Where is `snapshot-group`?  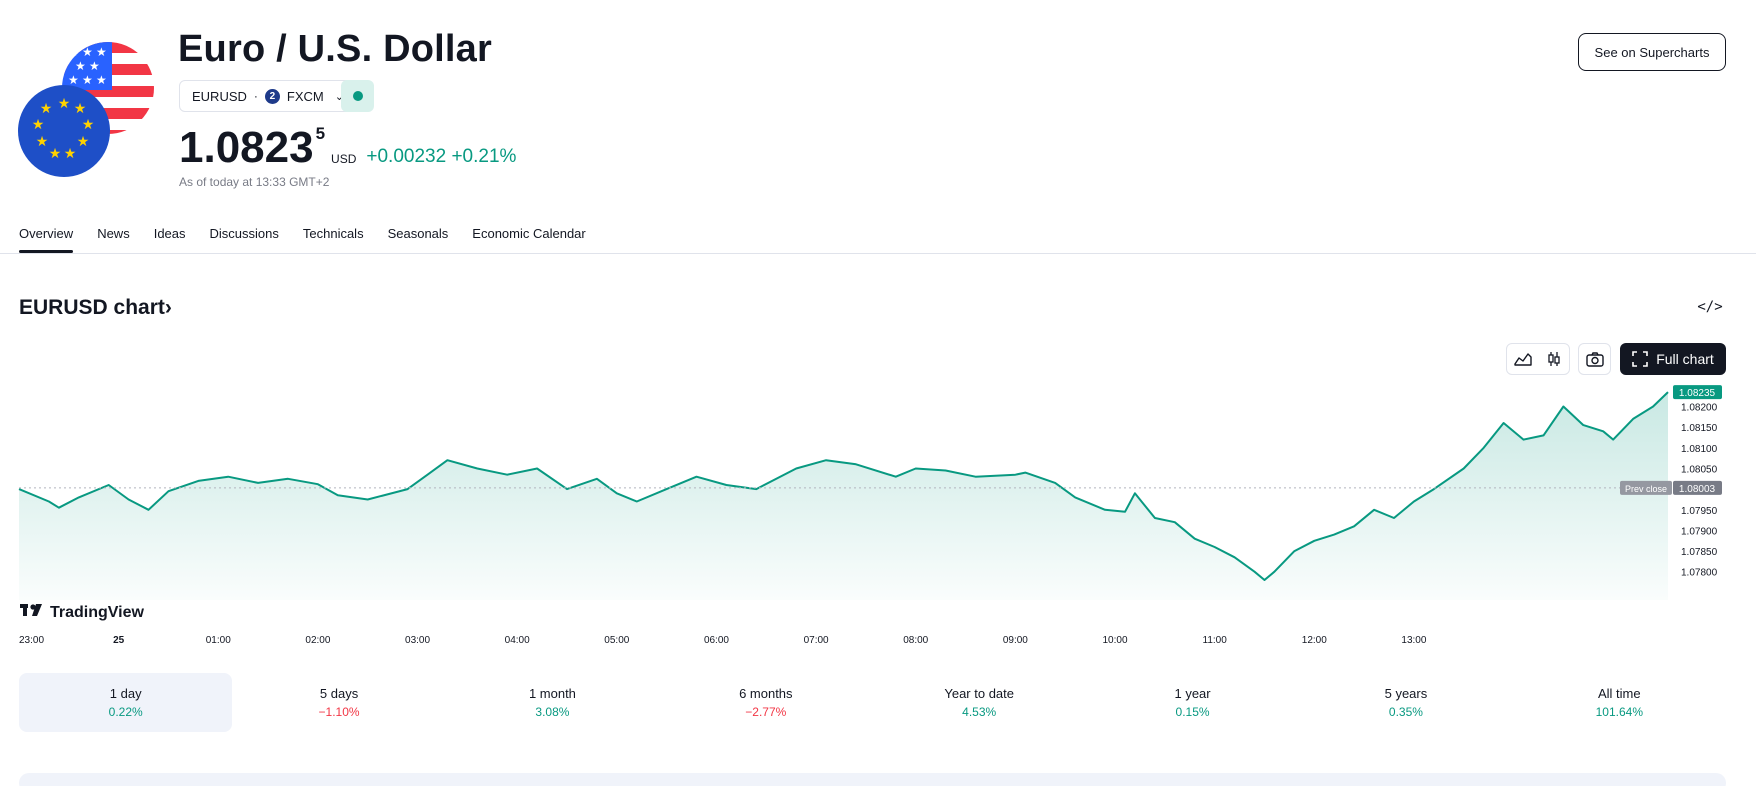
snapshot-group is located at coordinates (1594, 359).